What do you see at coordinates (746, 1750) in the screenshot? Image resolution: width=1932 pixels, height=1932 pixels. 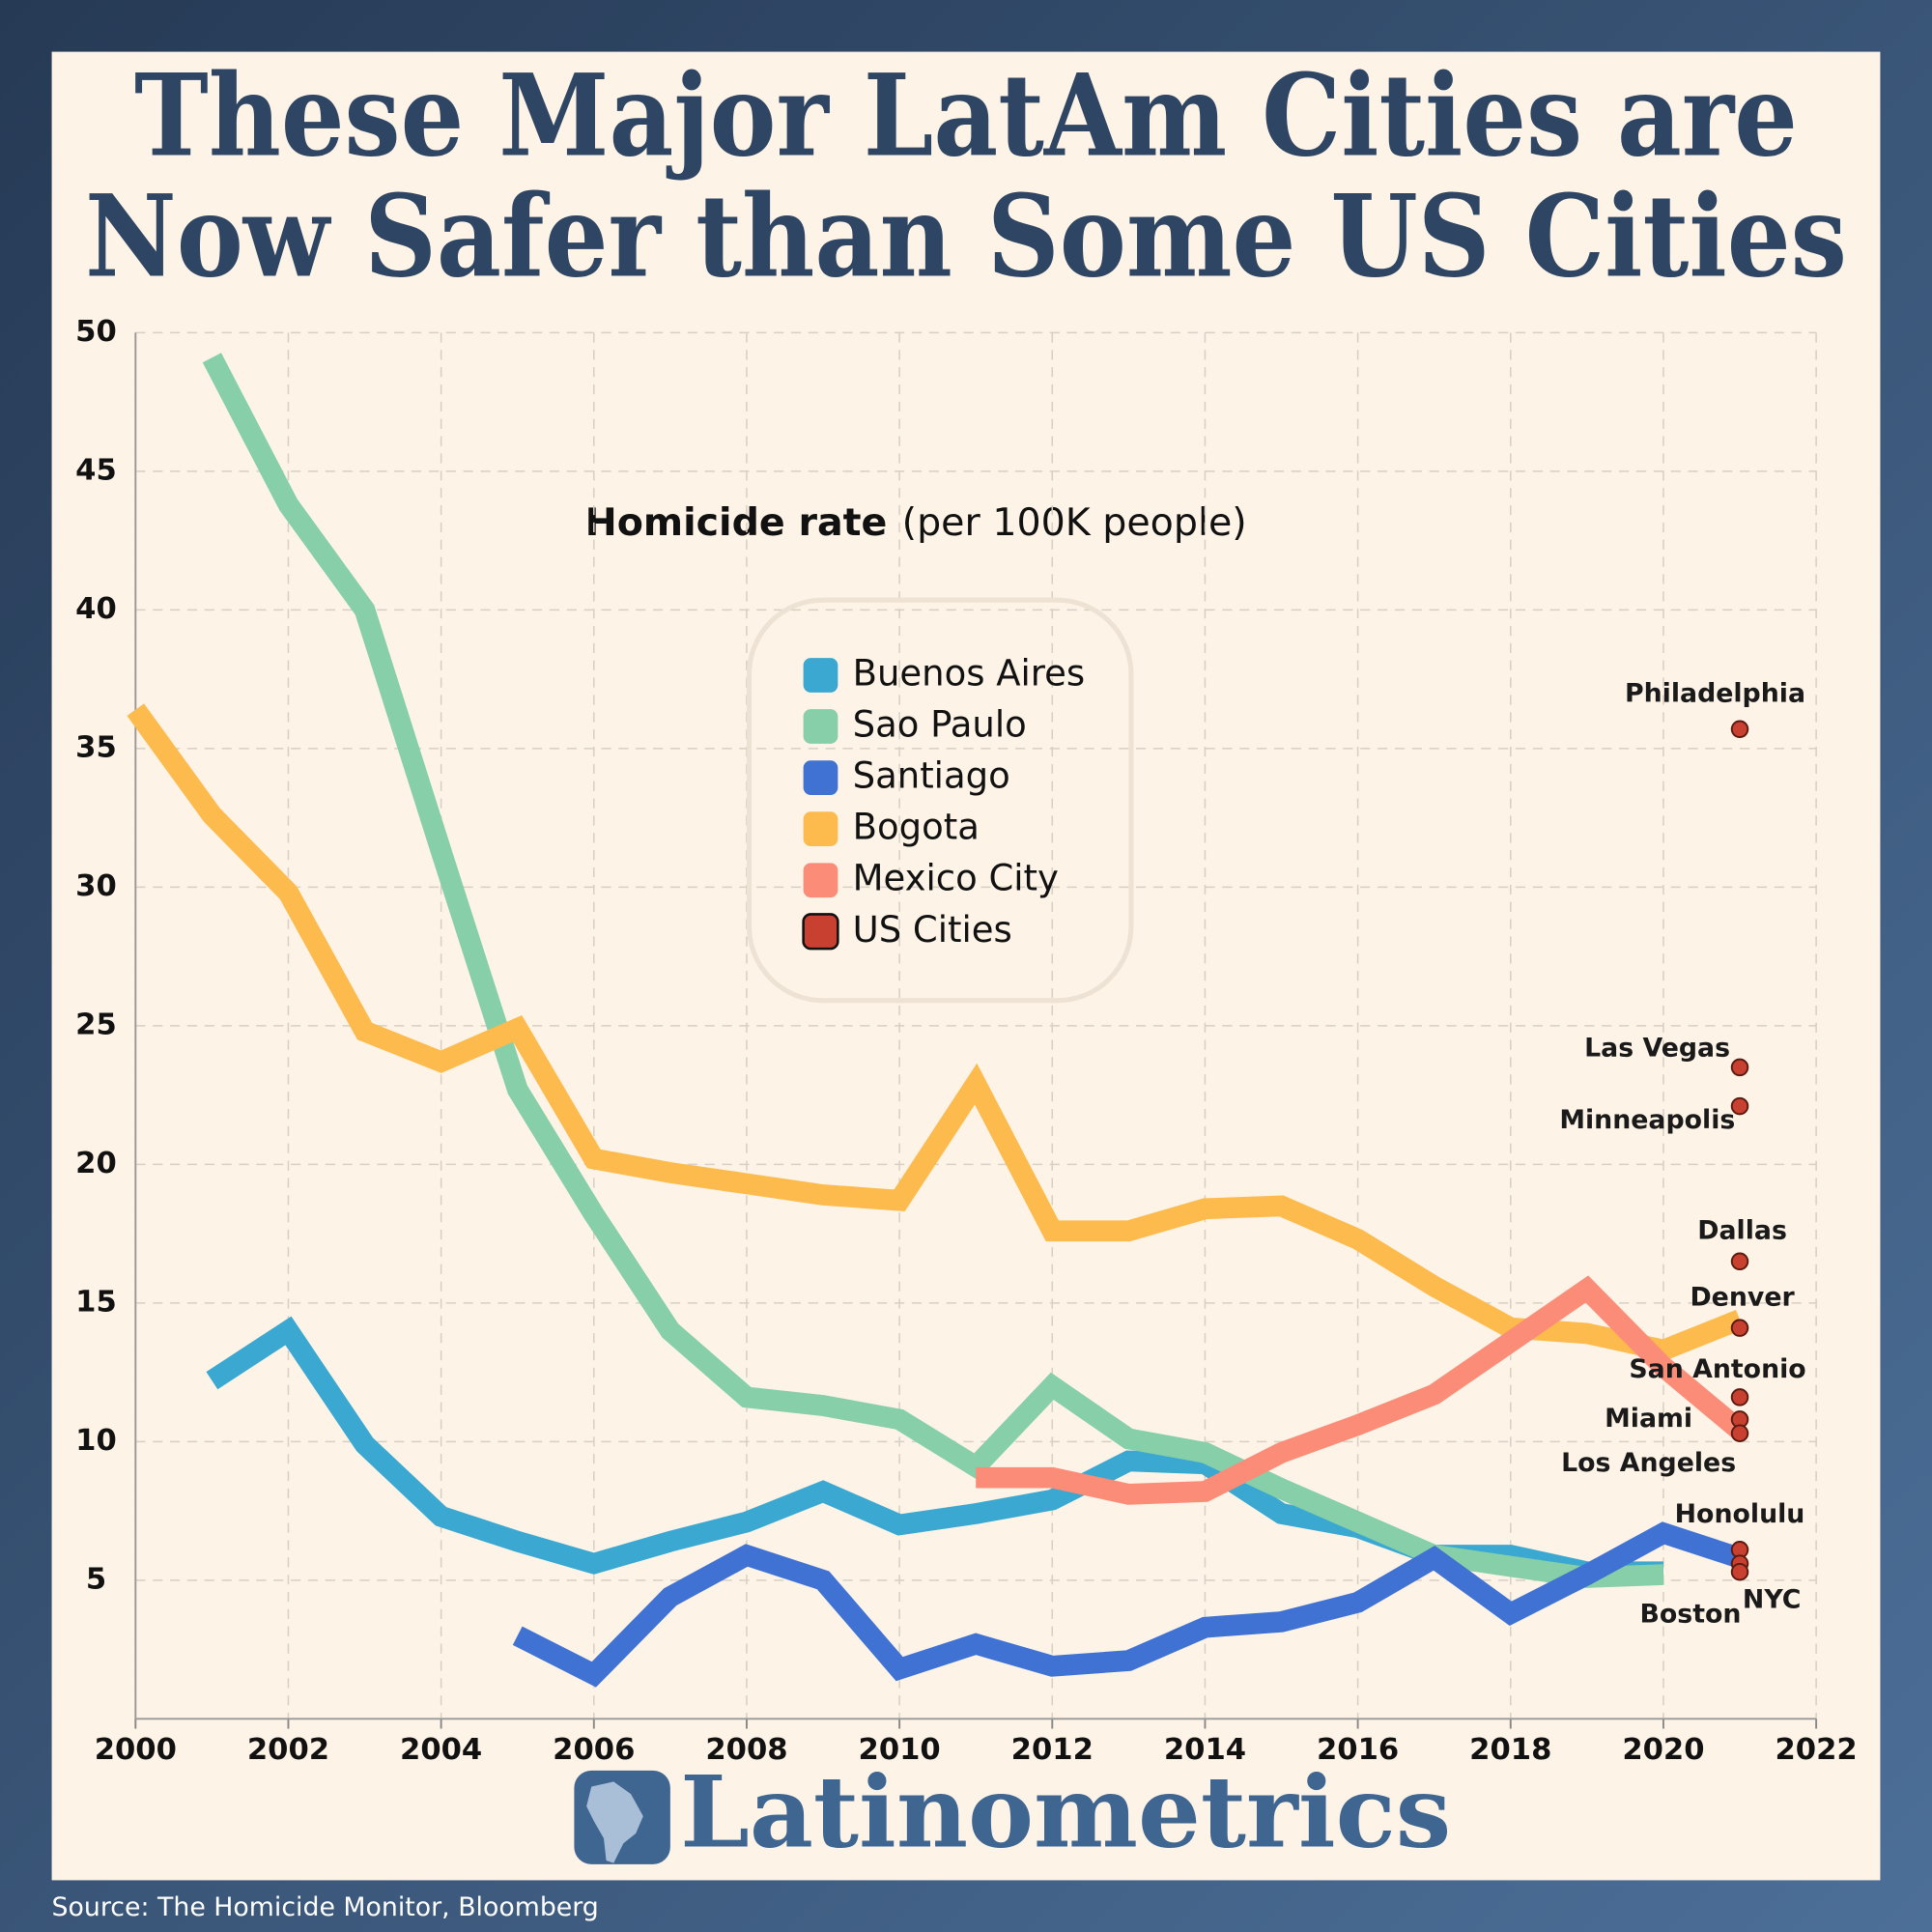 I see `x-tick-label: 2008` at bounding box center [746, 1750].